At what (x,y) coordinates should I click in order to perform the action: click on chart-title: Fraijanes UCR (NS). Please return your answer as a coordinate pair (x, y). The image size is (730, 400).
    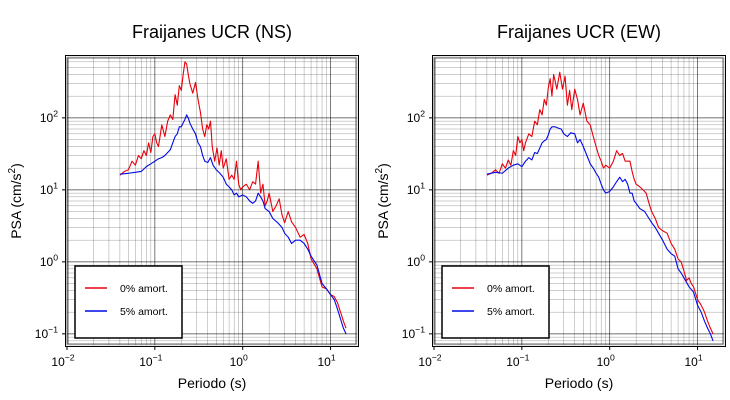
    Looking at the image, I should click on (212, 32).